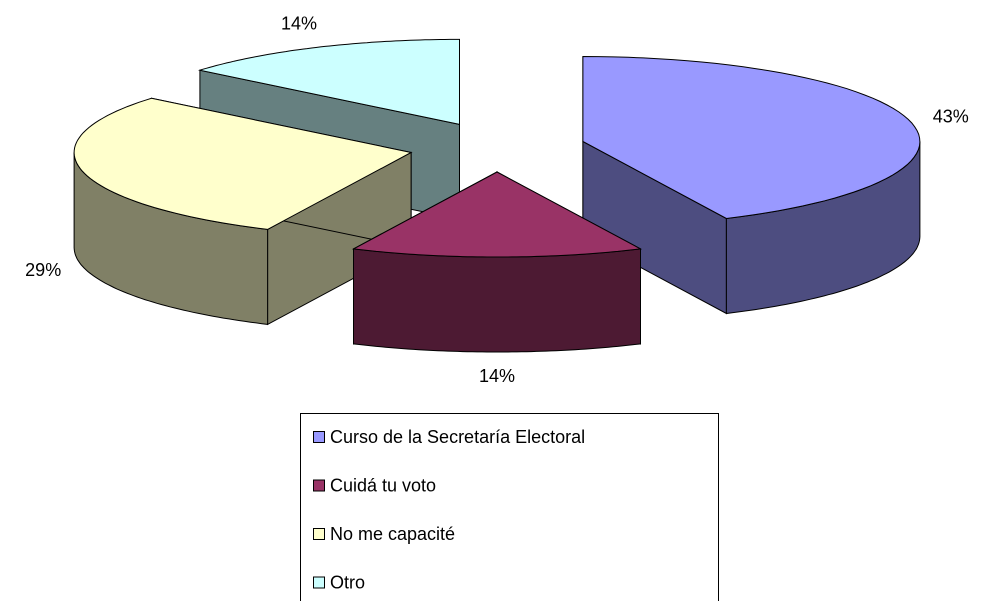 The width and height of the screenshot is (986, 601). Describe the element at coordinates (347, 582) in the screenshot. I see `legend-label: Otro` at that location.